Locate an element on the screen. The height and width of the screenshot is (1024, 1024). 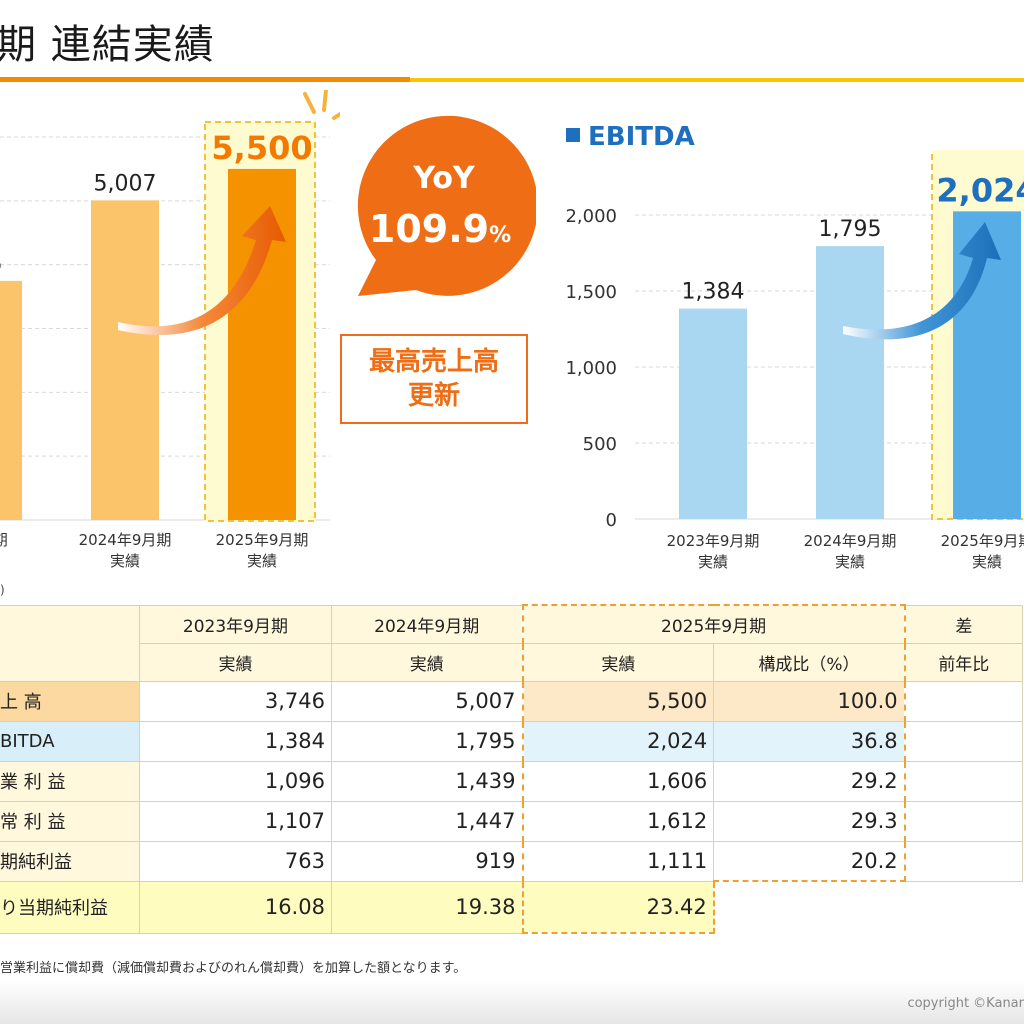
record-line-1: 最高売上高 is located at coordinates (433, 362).